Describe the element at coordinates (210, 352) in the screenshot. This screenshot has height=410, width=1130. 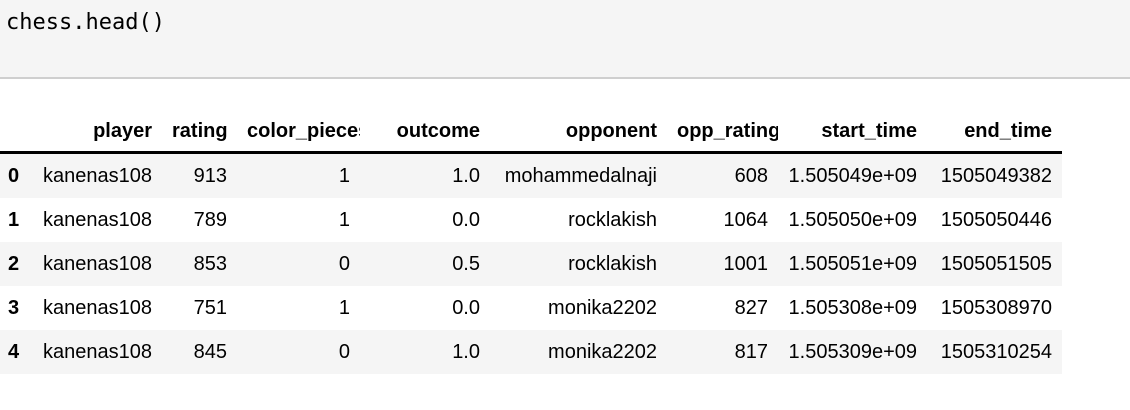
I see `cell-rating: 845` at that location.